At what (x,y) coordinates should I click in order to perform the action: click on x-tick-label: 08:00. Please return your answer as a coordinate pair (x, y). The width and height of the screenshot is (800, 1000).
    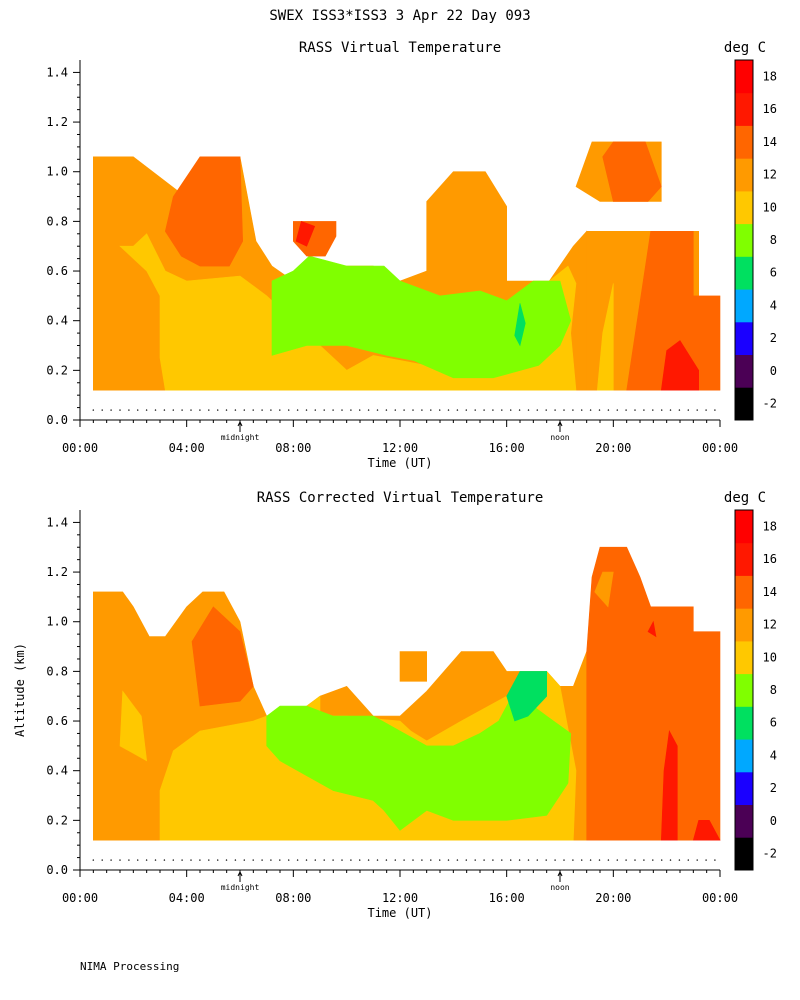
    Looking at the image, I should click on (293, 448).